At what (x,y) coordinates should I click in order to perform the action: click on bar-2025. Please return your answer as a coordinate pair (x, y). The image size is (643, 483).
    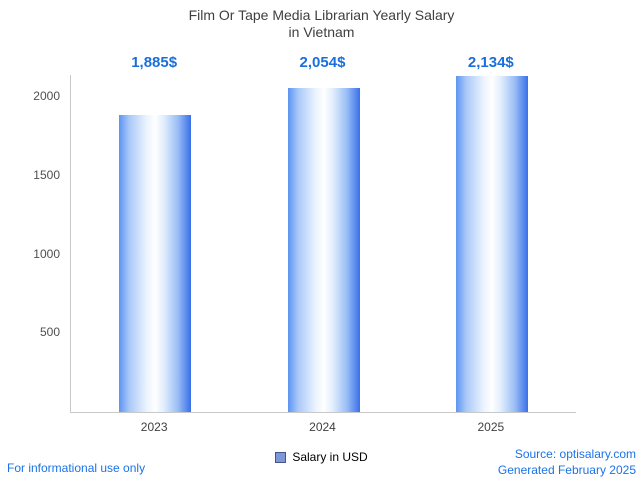
    Looking at the image, I should click on (491, 244).